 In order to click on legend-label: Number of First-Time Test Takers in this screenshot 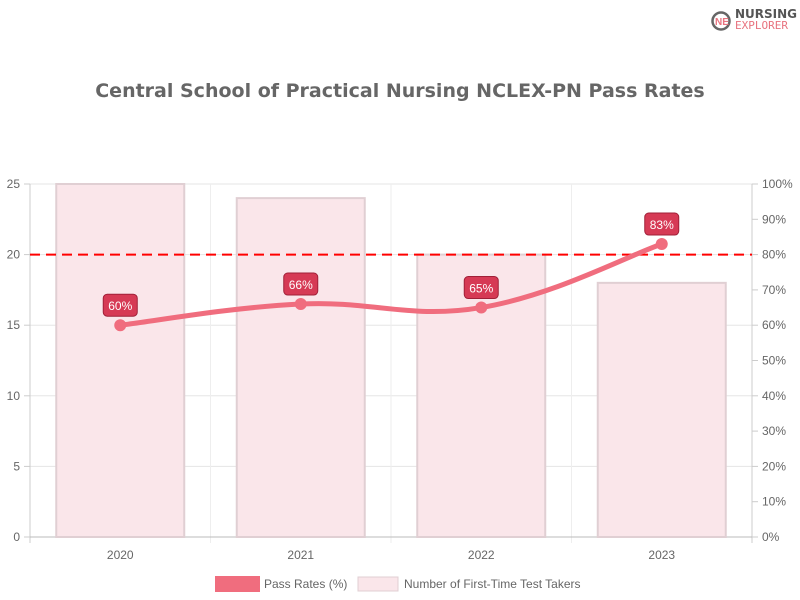, I will do `click(492, 584)`.